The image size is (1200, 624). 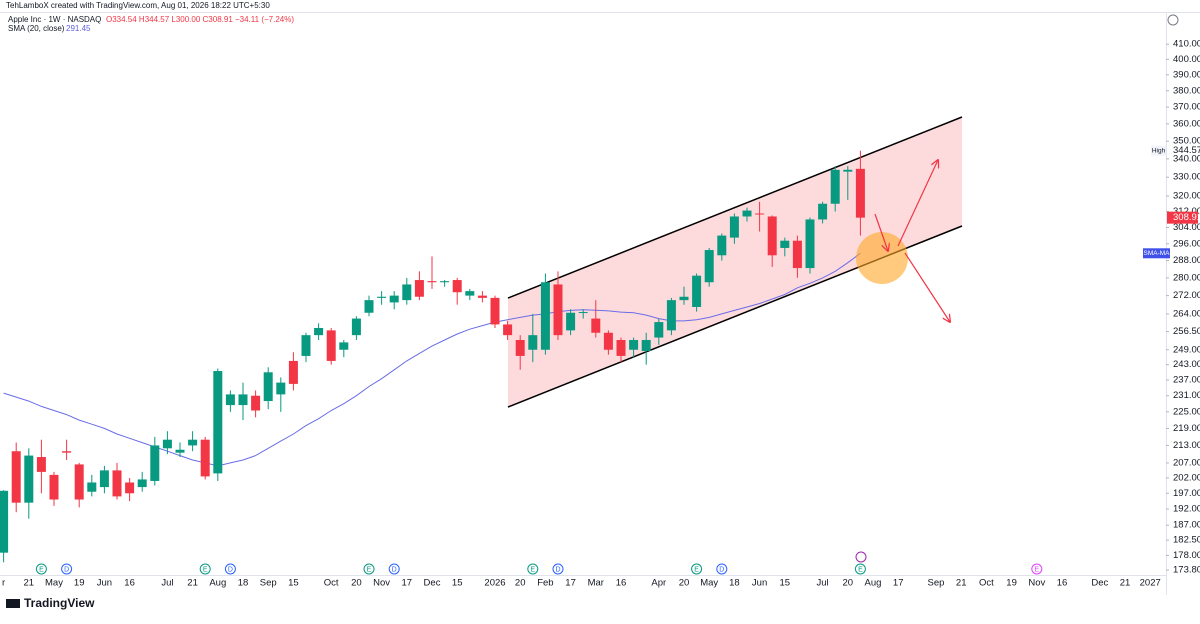 I want to click on y-tick-label: 272.00, so click(x=1186, y=295).